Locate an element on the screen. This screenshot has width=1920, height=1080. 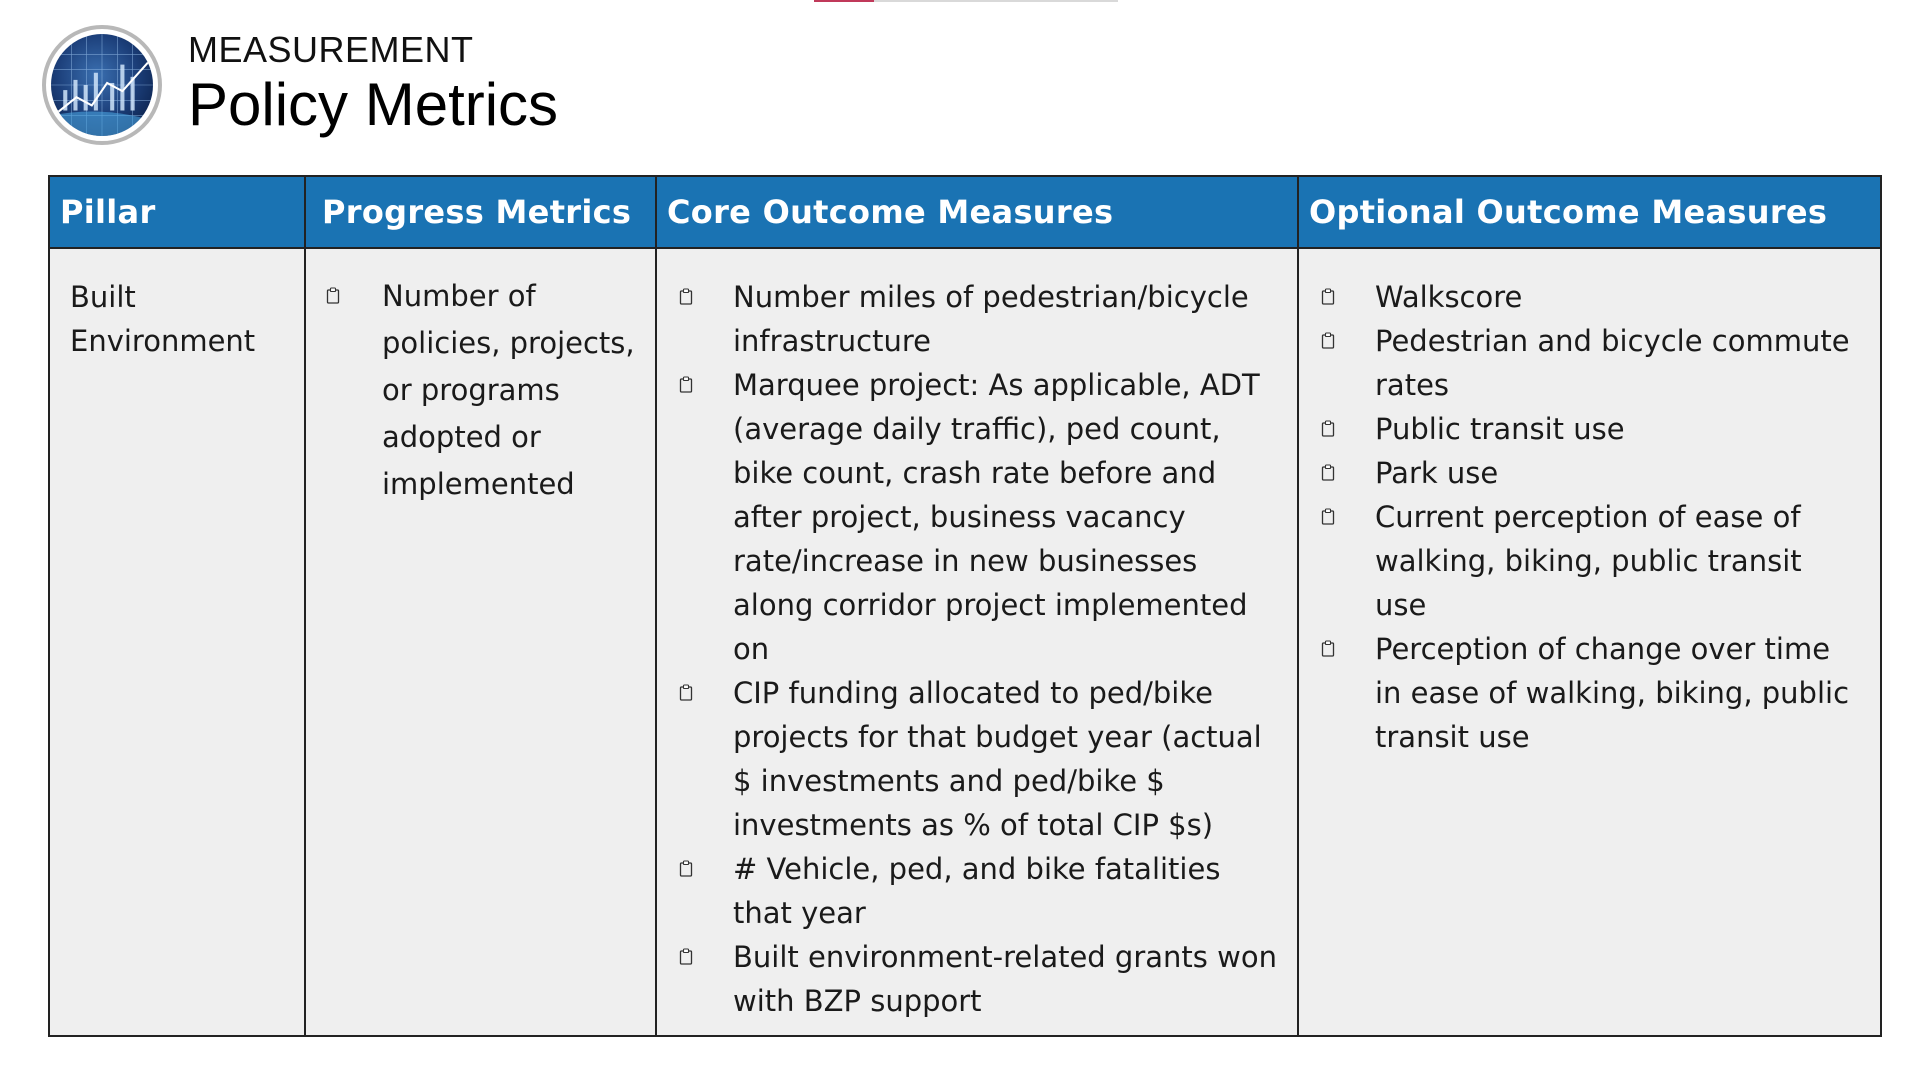
column-header-pillar: Pillar is located at coordinates (178, 213).